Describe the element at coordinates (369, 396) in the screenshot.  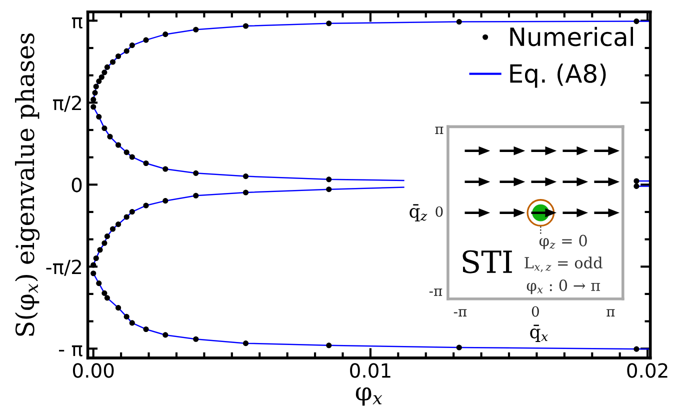
I see `x-axis-title: φ$_{x}$` at that location.